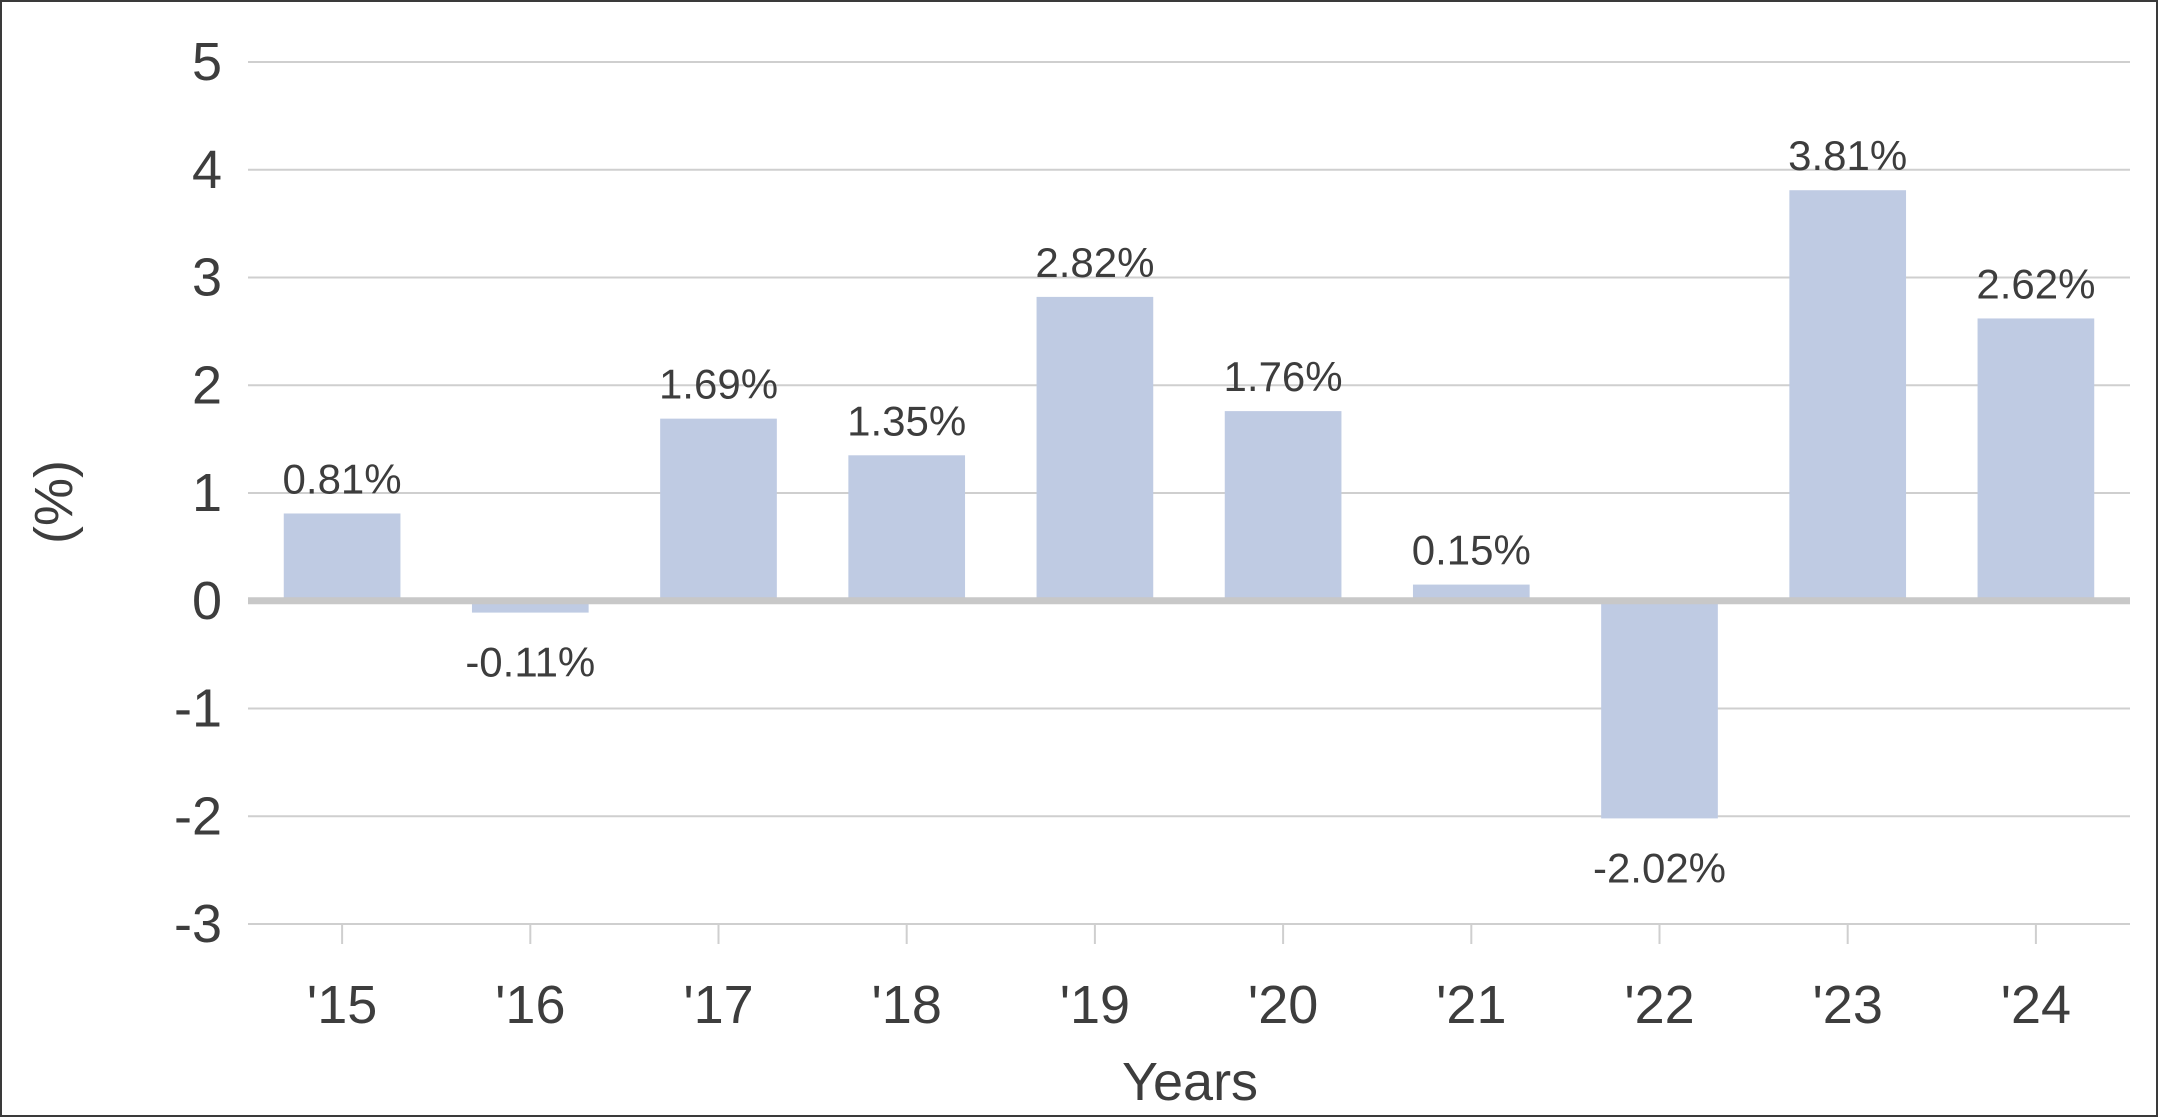 This screenshot has width=2158, height=1117. Describe the element at coordinates (1659, 867) in the screenshot. I see `bar-data-label: -2.02%` at that location.